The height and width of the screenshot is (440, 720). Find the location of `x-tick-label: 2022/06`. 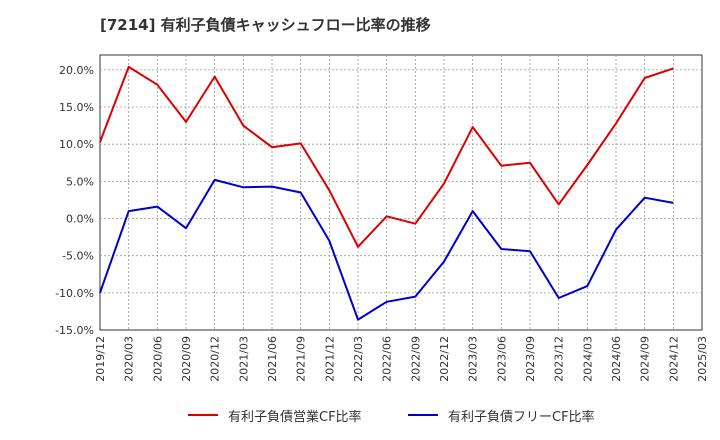

x-tick-label: 2022/06 is located at coordinates (387, 359).